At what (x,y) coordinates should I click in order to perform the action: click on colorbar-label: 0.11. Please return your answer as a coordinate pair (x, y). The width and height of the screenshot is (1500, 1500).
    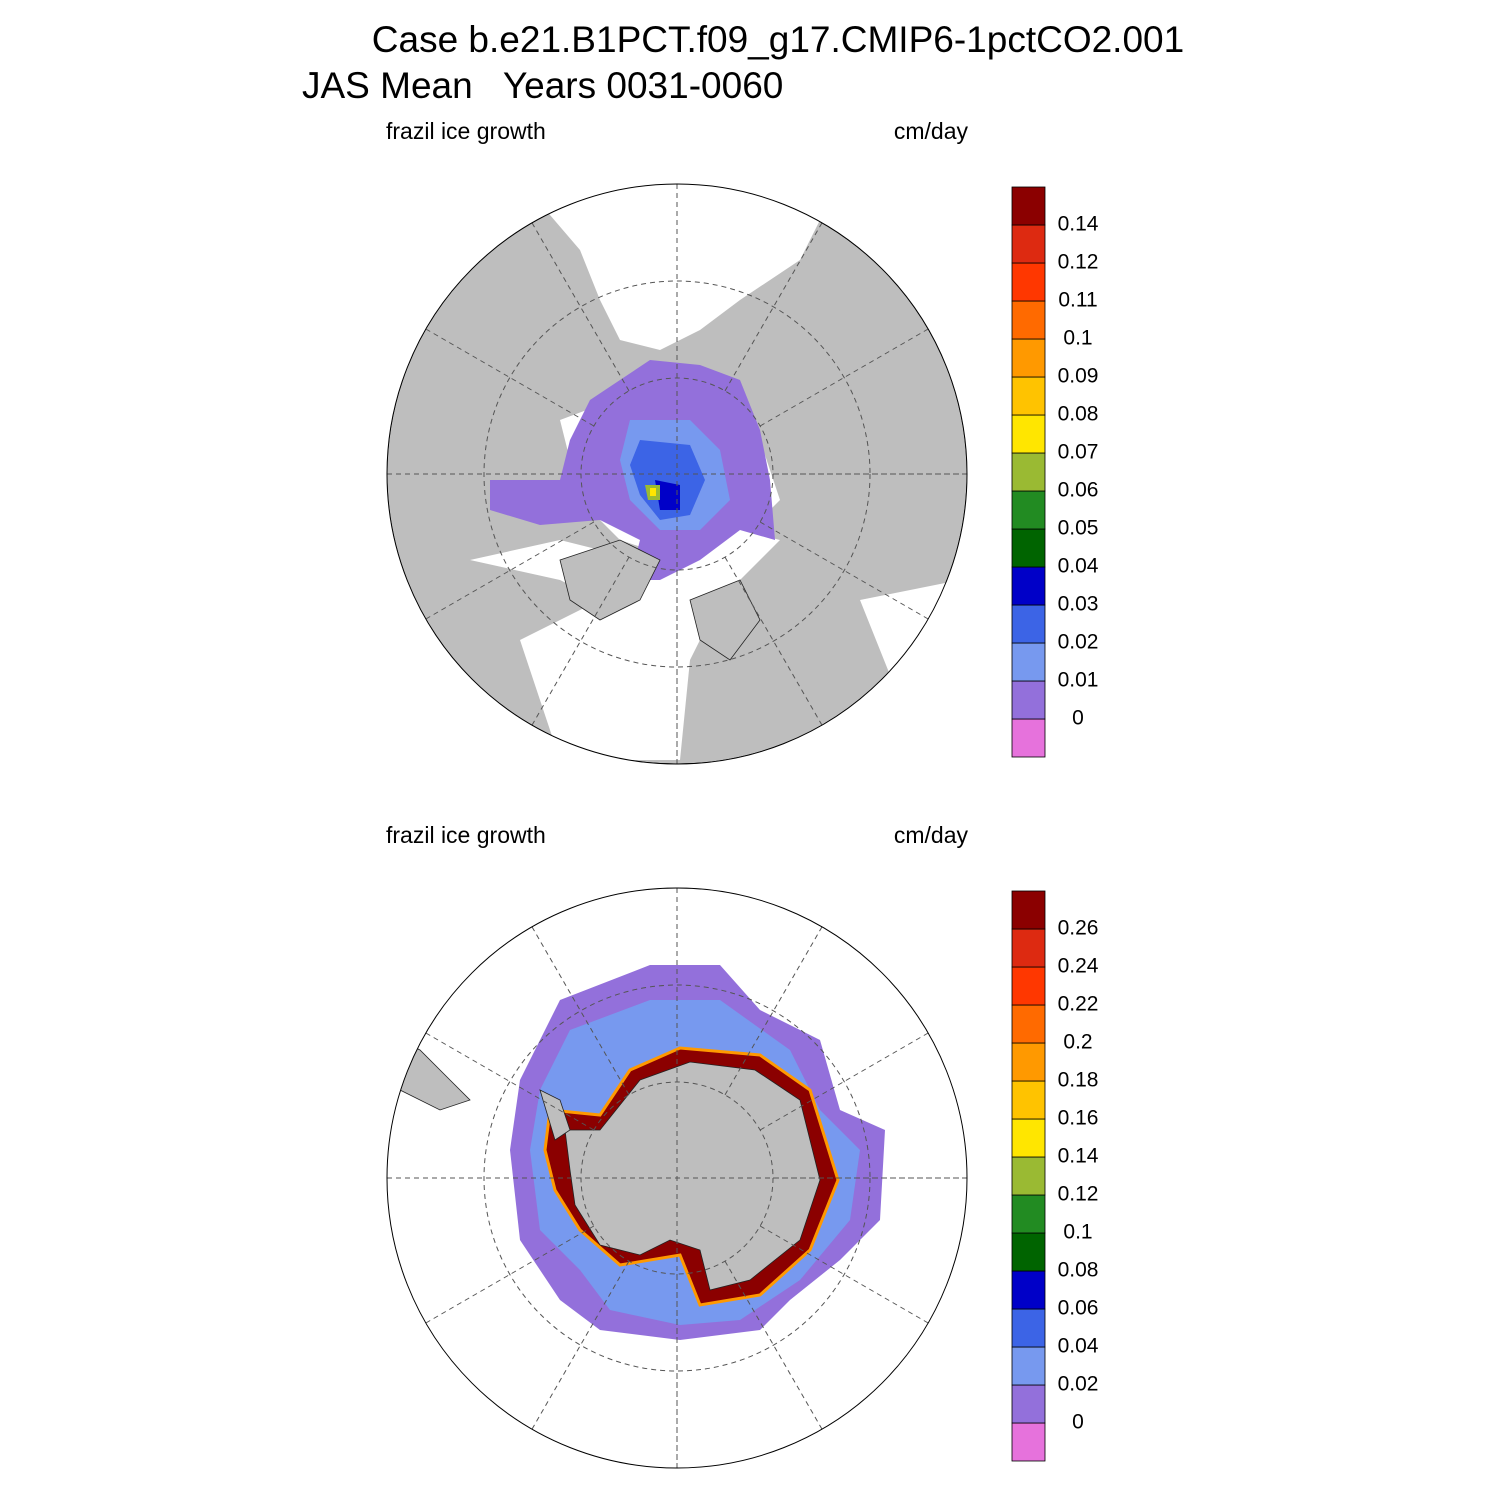
    Looking at the image, I should click on (1077, 300).